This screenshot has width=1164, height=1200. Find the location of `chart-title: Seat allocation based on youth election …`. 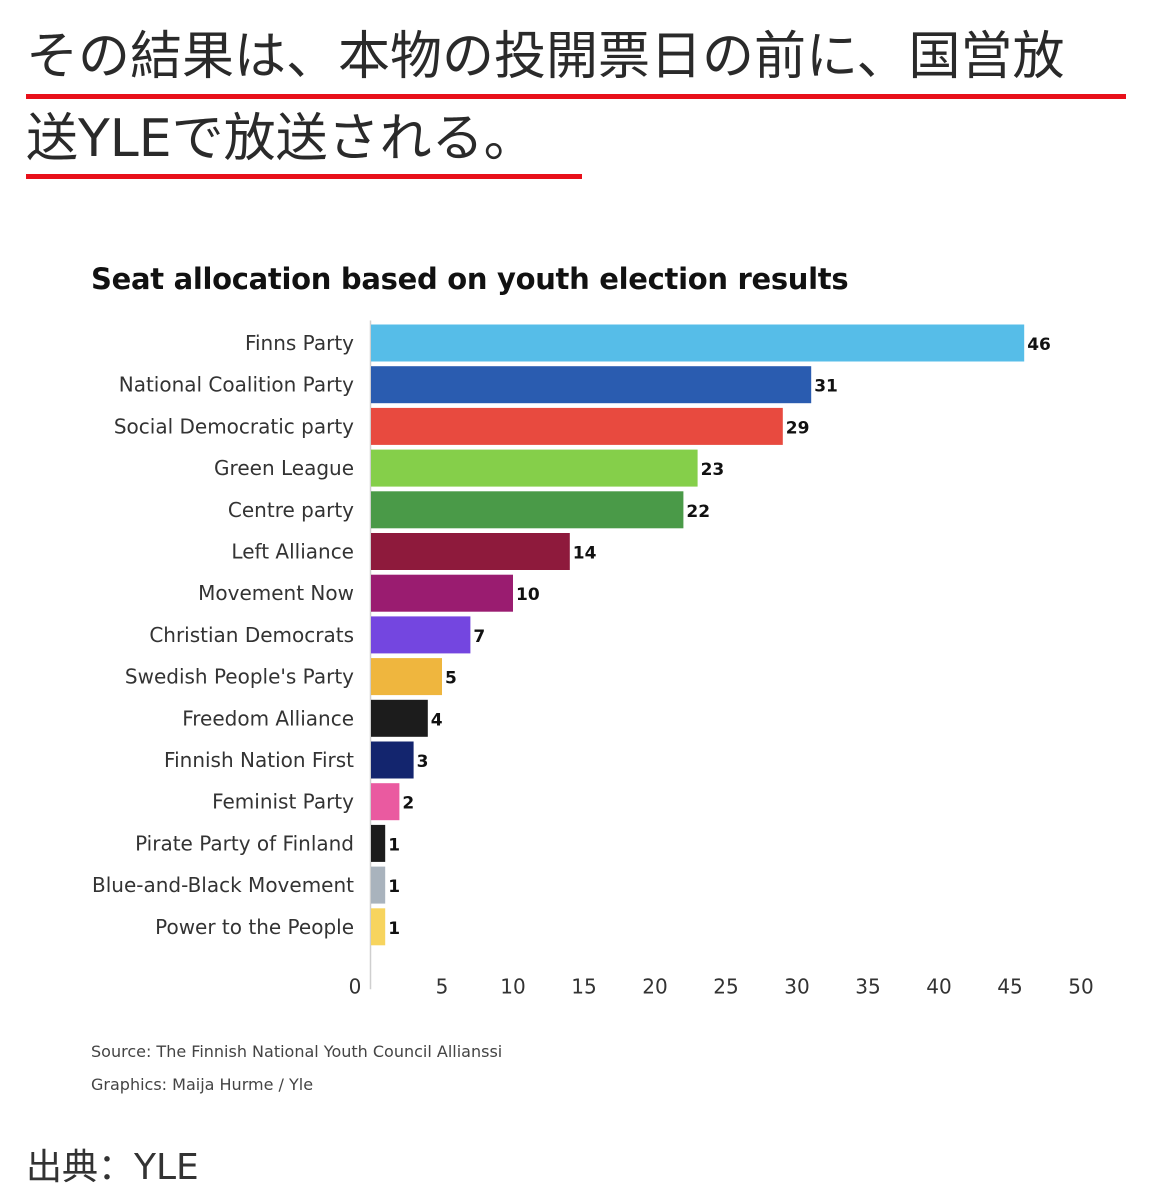

chart-title: Seat allocation based on youth election … is located at coordinates (470, 279).